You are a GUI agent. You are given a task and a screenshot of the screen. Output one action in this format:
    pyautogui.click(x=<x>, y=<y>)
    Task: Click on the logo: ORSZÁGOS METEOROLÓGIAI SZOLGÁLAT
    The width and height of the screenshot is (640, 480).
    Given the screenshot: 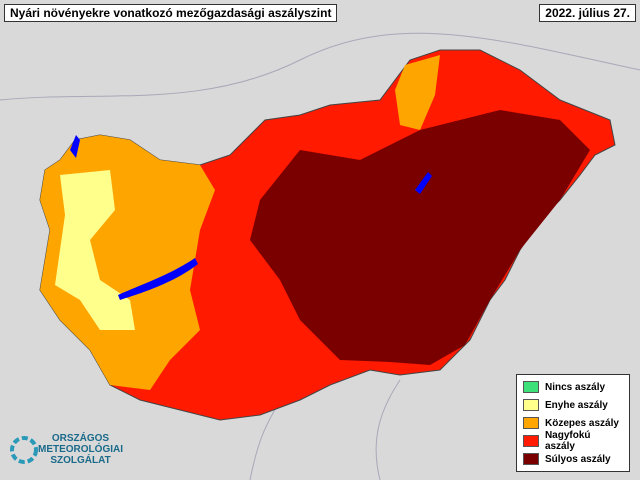 What is the action you would take?
    pyautogui.click(x=66, y=449)
    